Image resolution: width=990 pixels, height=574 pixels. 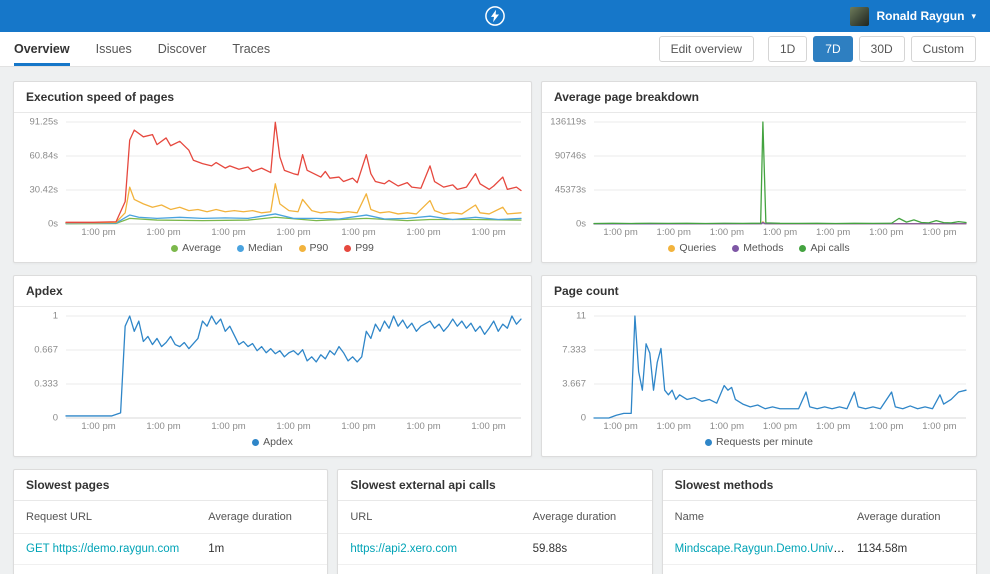 What do you see at coordinates (251, 49) in the screenshot?
I see `tab-traces: Traces` at bounding box center [251, 49].